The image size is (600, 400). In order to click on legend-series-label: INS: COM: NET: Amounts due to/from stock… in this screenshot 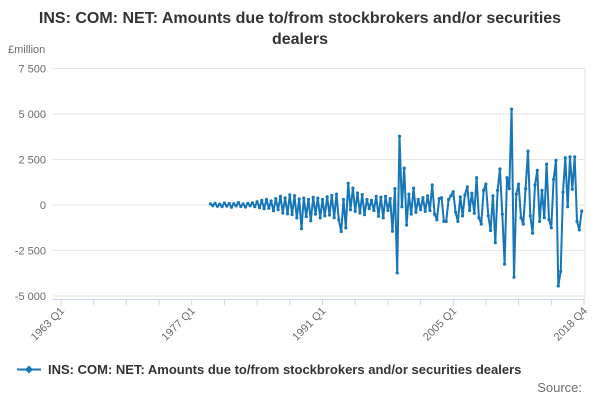, I will do `click(285, 369)`.